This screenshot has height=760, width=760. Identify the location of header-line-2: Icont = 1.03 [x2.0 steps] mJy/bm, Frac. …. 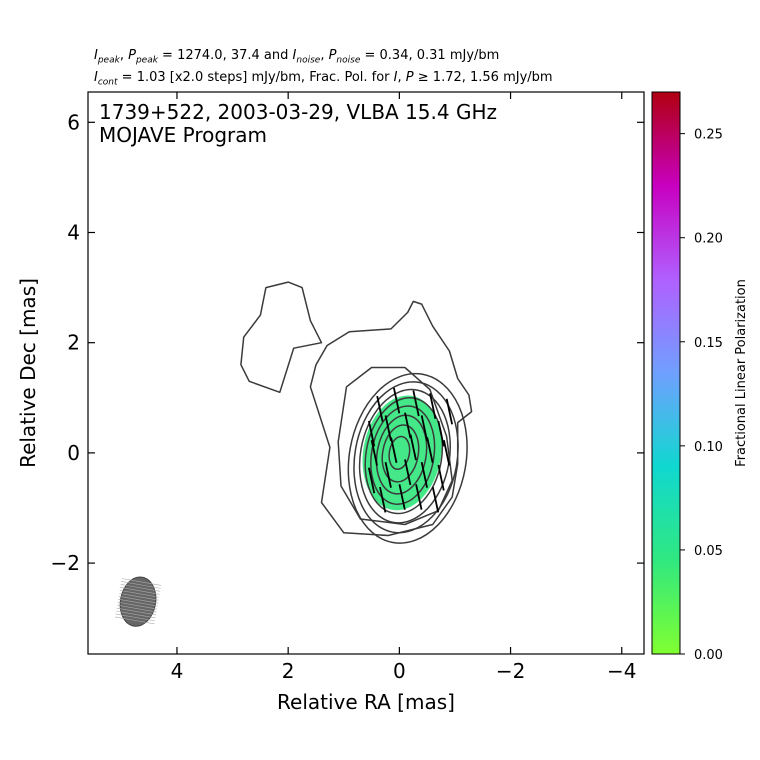
(323, 79).